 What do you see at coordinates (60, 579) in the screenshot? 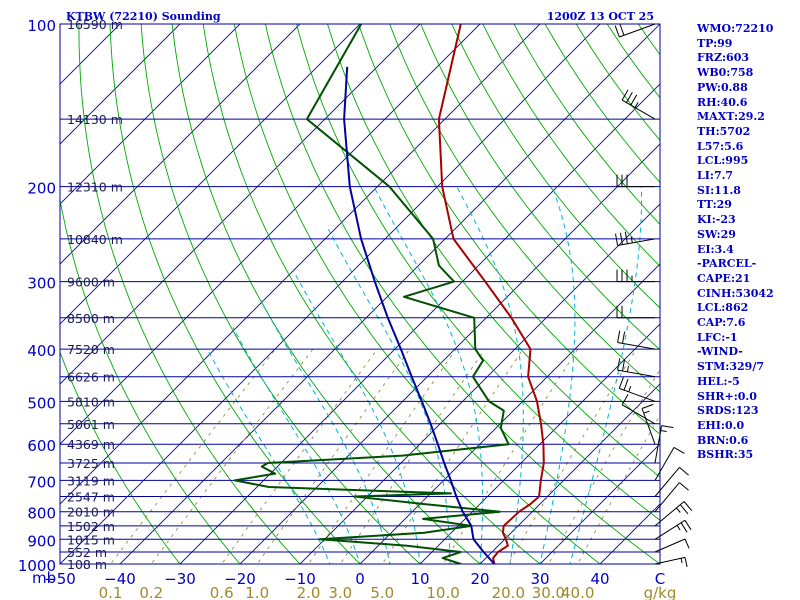
I see `temperature-tick-label: −50` at bounding box center [60, 579].